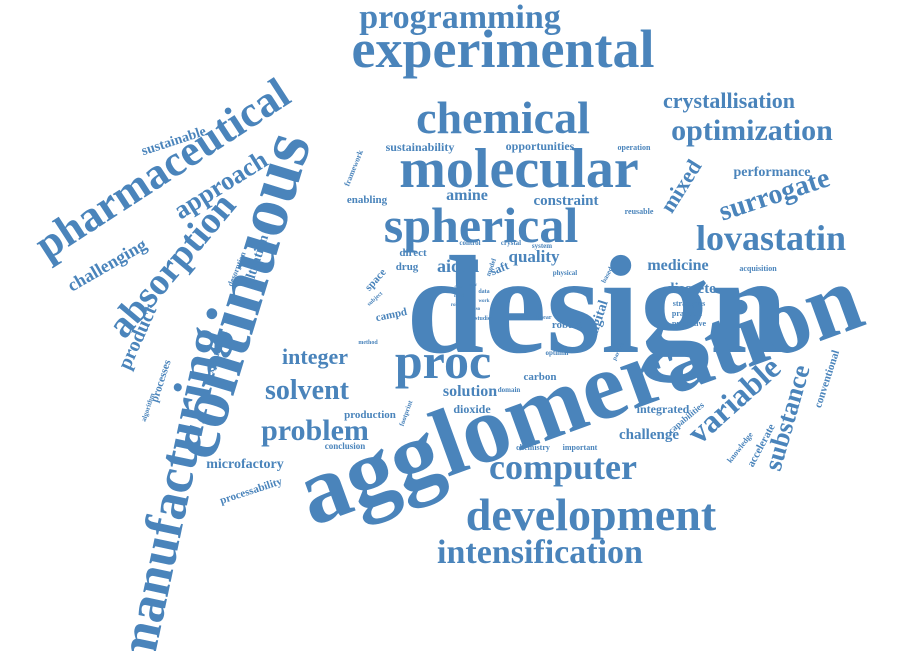  I want to click on word-proc: proc, so click(443, 361).